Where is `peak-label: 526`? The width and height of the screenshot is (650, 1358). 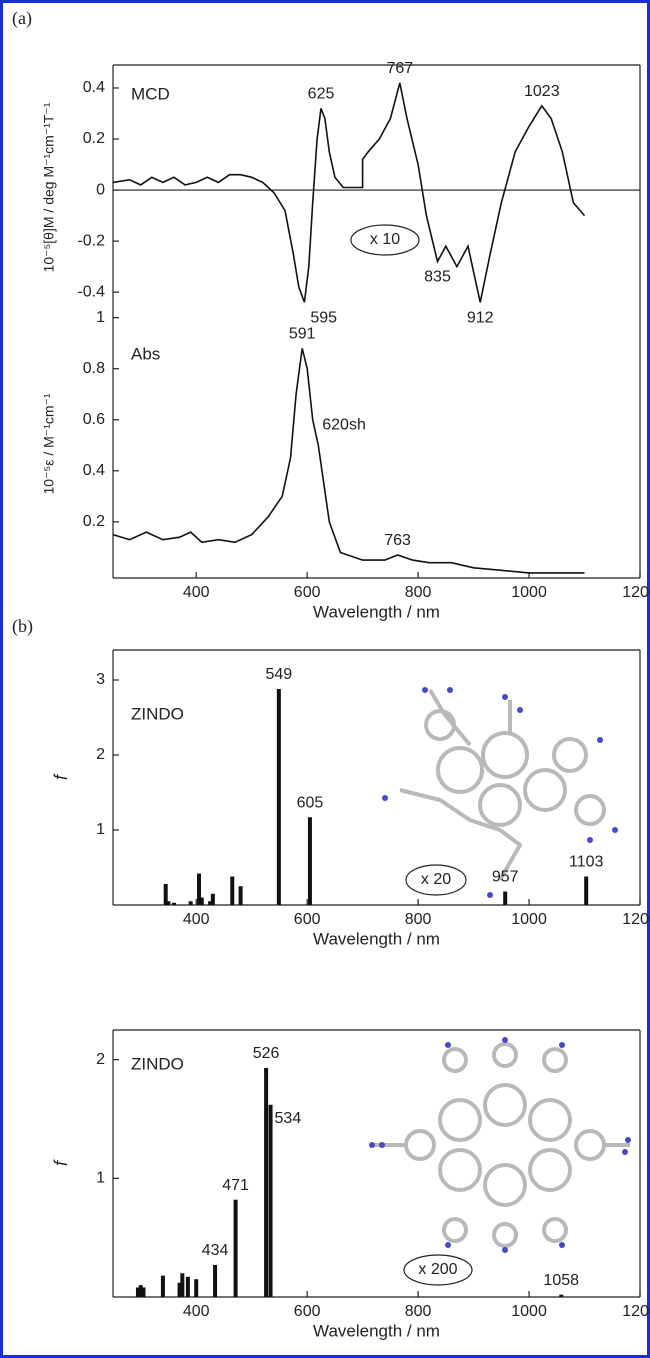
peak-label: 526 is located at coordinates (266, 1053).